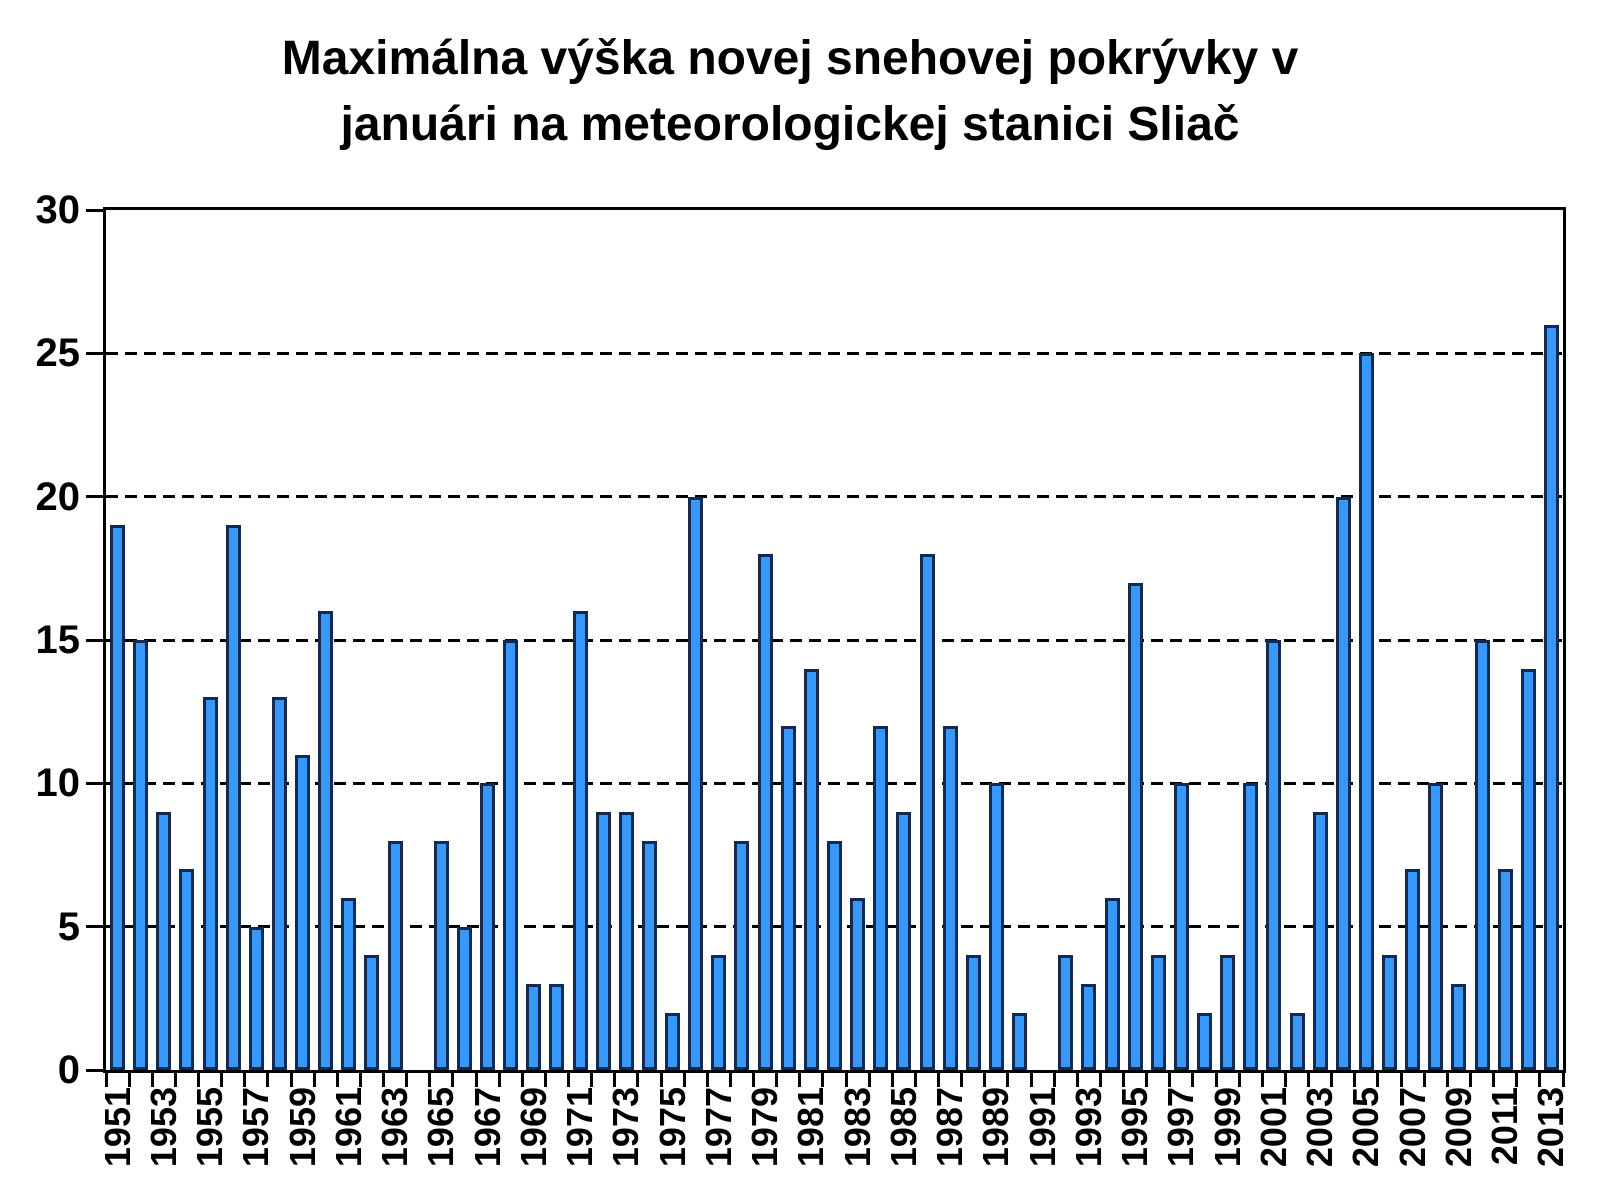 This screenshot has height=1180, width=1600. What do you see at coordinates (790, 124) in the screenshot?
I see `chart-title-line-2: januári na meteorologickej stanici Sliač` at bounding box center [790, 124].